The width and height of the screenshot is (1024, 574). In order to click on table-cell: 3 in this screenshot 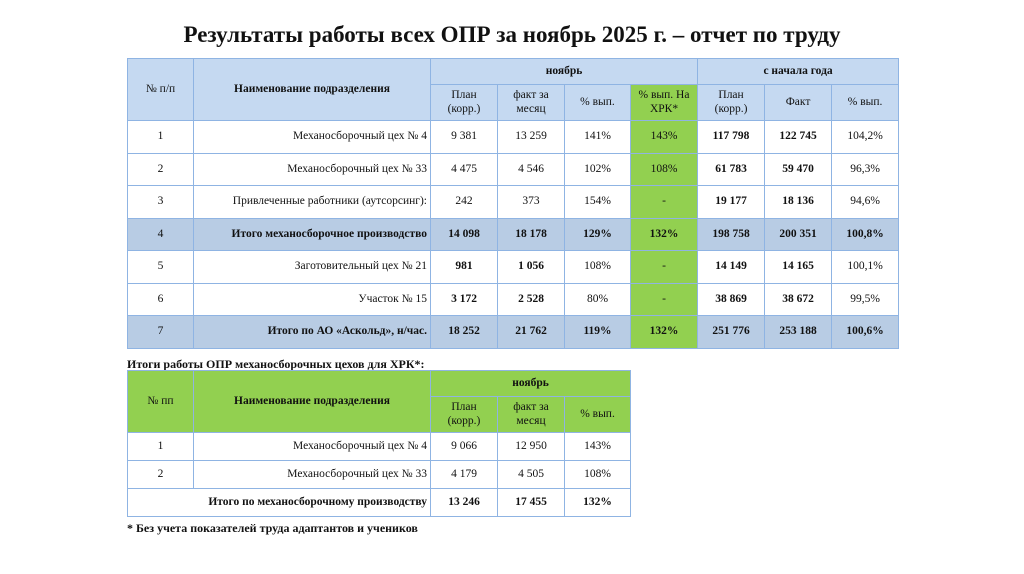, I will do `click(160, 202)`.